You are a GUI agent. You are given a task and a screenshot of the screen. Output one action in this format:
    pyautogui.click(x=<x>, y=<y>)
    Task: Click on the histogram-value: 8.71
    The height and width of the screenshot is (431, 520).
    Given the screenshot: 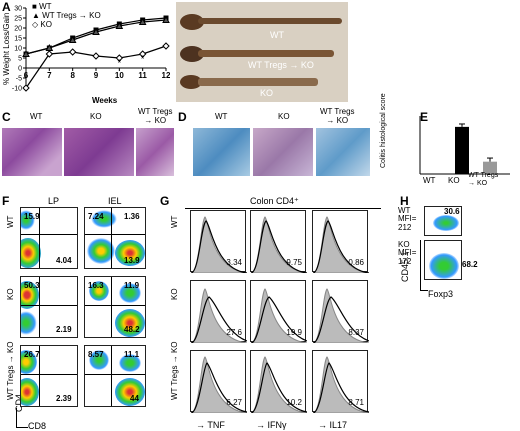 What is the action you would take?
    pyautogui.click(x=356, y=402)
    